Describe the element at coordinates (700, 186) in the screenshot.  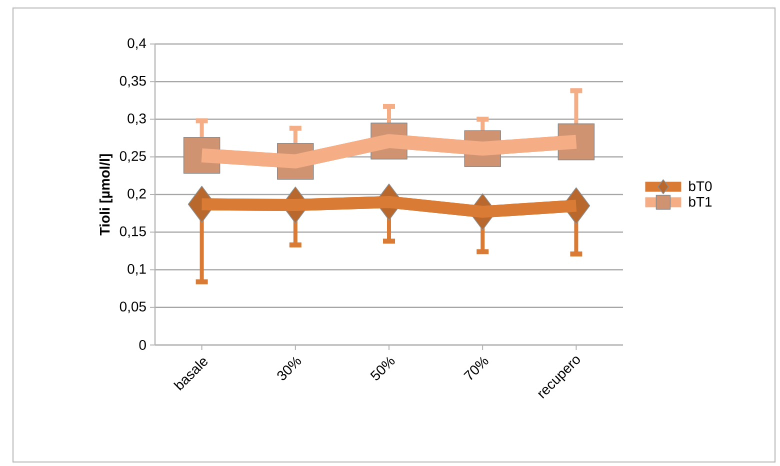
I see `legend-label: bT0` at that location.